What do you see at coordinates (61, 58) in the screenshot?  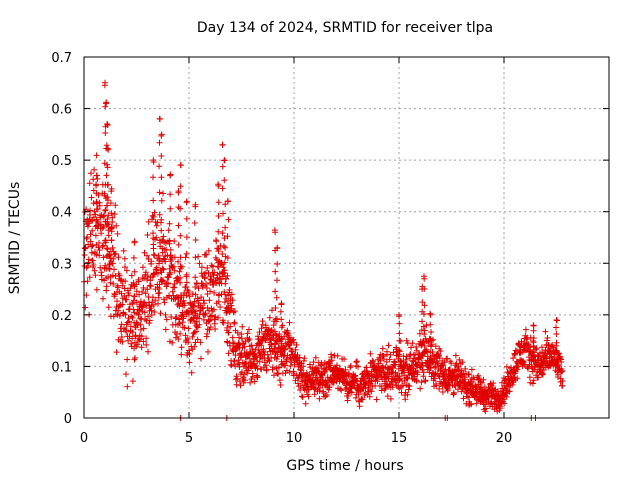 I see `y-tick-label: 0.7` at bounding box center [61, 58].